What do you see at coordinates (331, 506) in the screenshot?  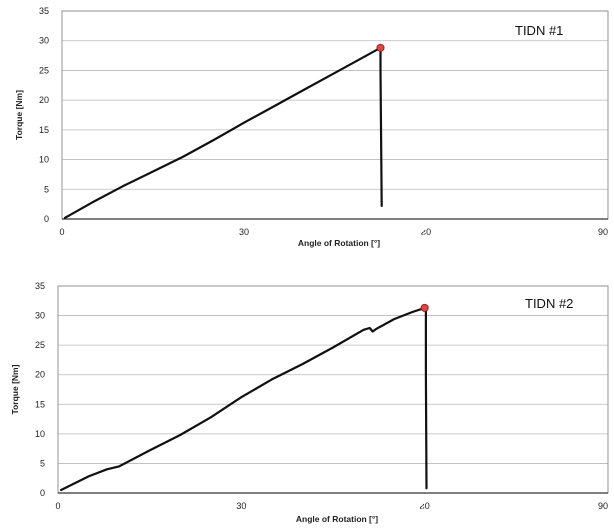 I see `x-tick-labels-panel-2: 0 30 ሪ0 90` at bounding box center [331, 506].